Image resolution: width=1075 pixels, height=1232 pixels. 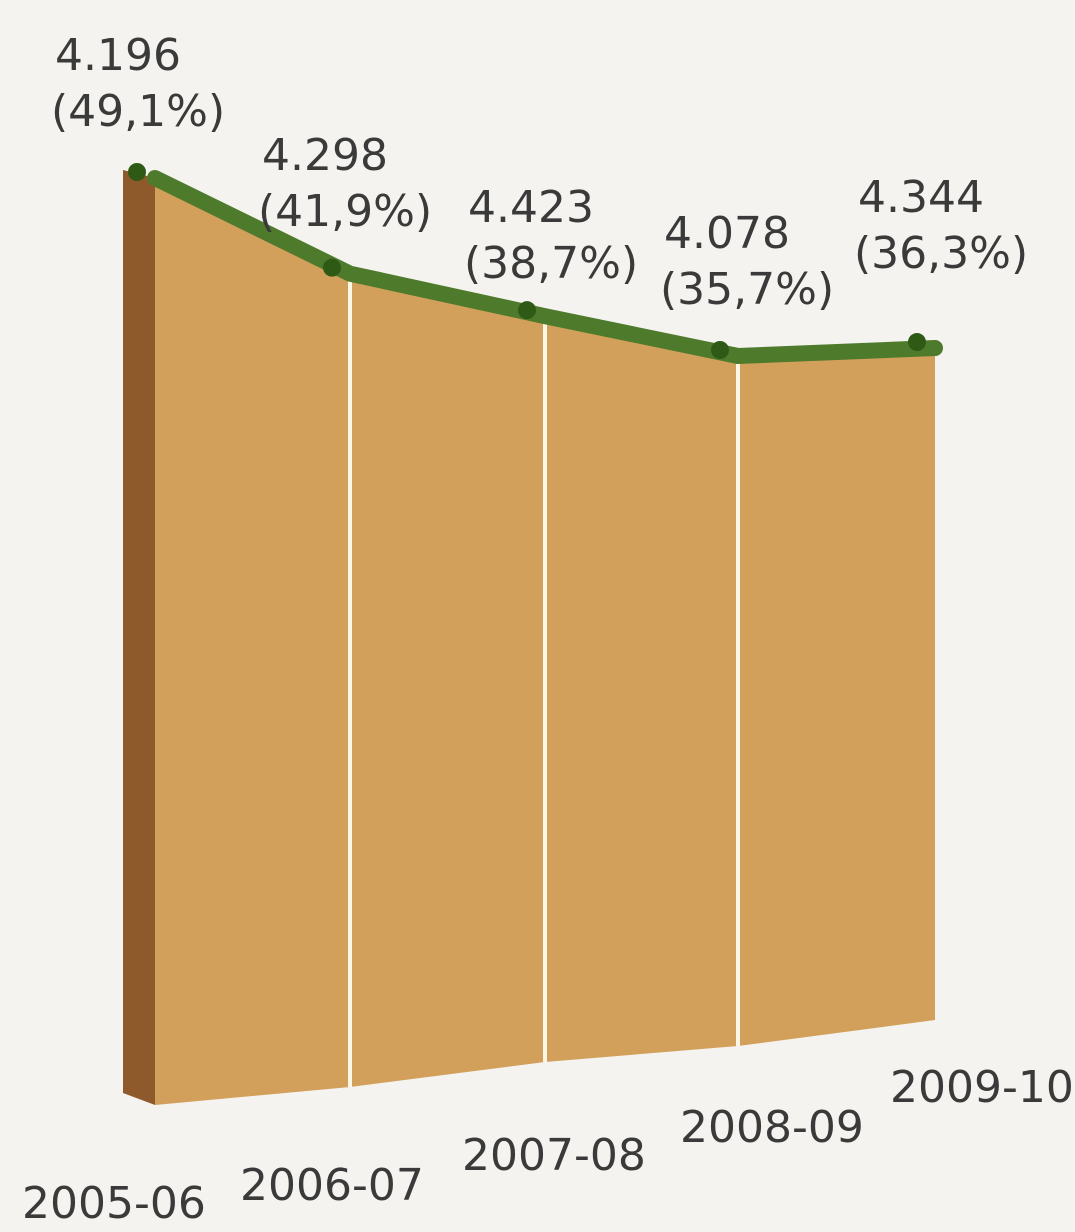 What do you see at coordinates (345, 211) in the screenshot?
I see `percent-label-2006-07: (41,9%)` at bounding box center [345, 211].